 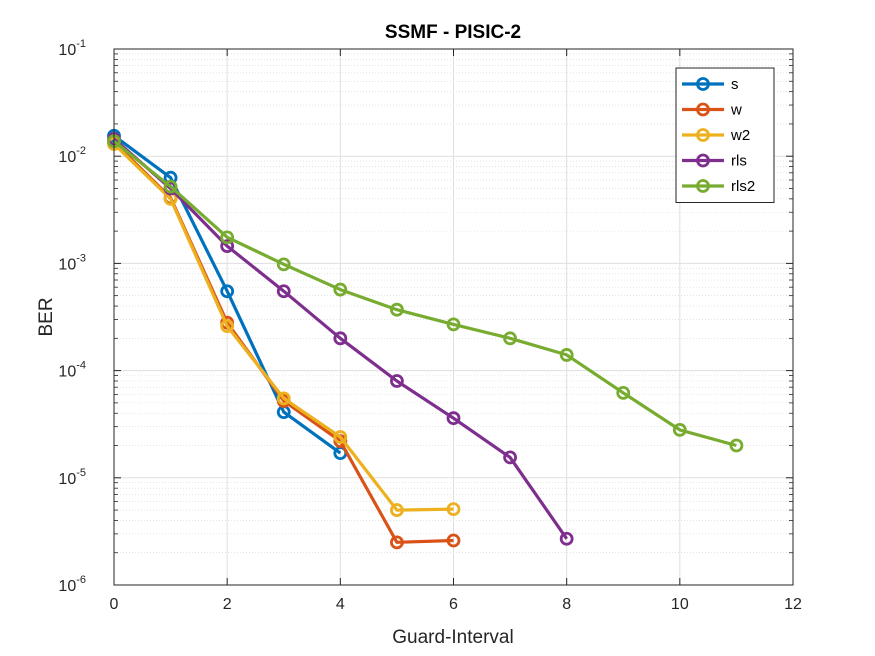 What do you see at coordinates (714, 161) in the screenshot?
I see `legend-item-rls: rls` at bounding box center [714, 161].